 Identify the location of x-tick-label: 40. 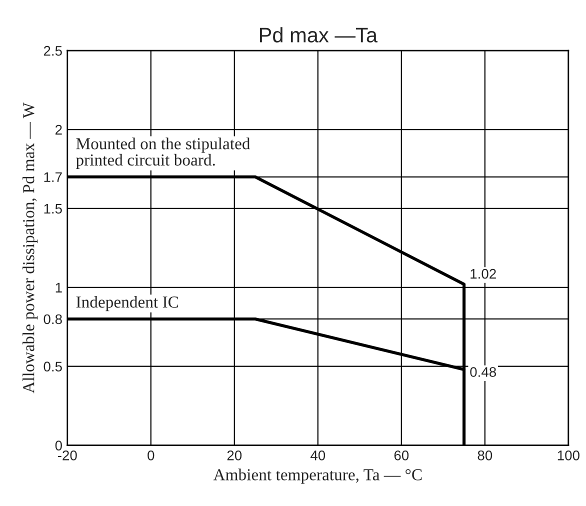
(318, 455).